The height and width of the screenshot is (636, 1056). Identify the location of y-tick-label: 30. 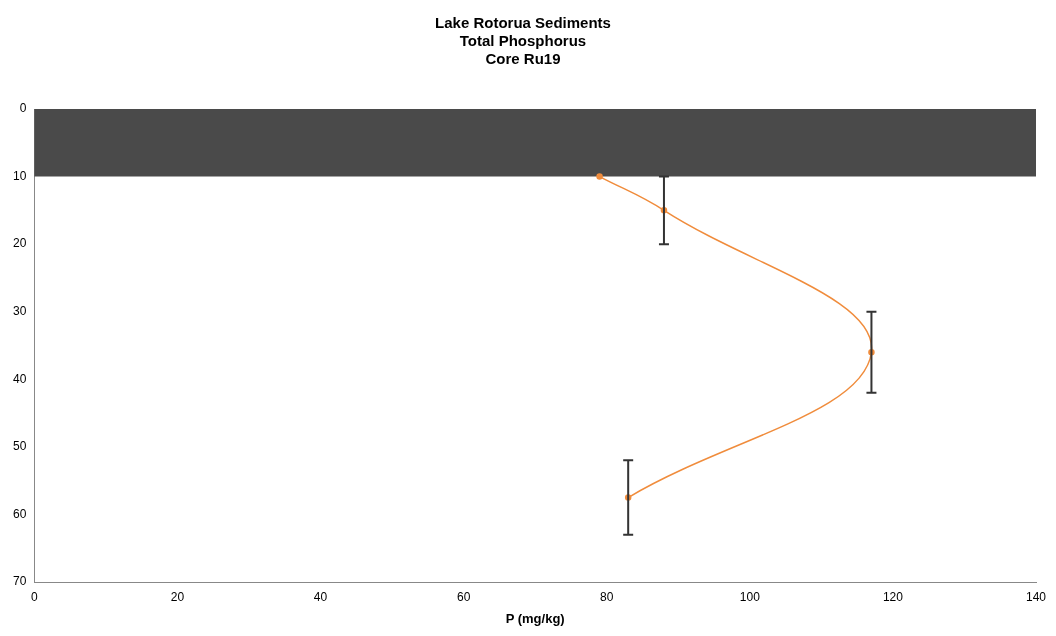
(19, 311).